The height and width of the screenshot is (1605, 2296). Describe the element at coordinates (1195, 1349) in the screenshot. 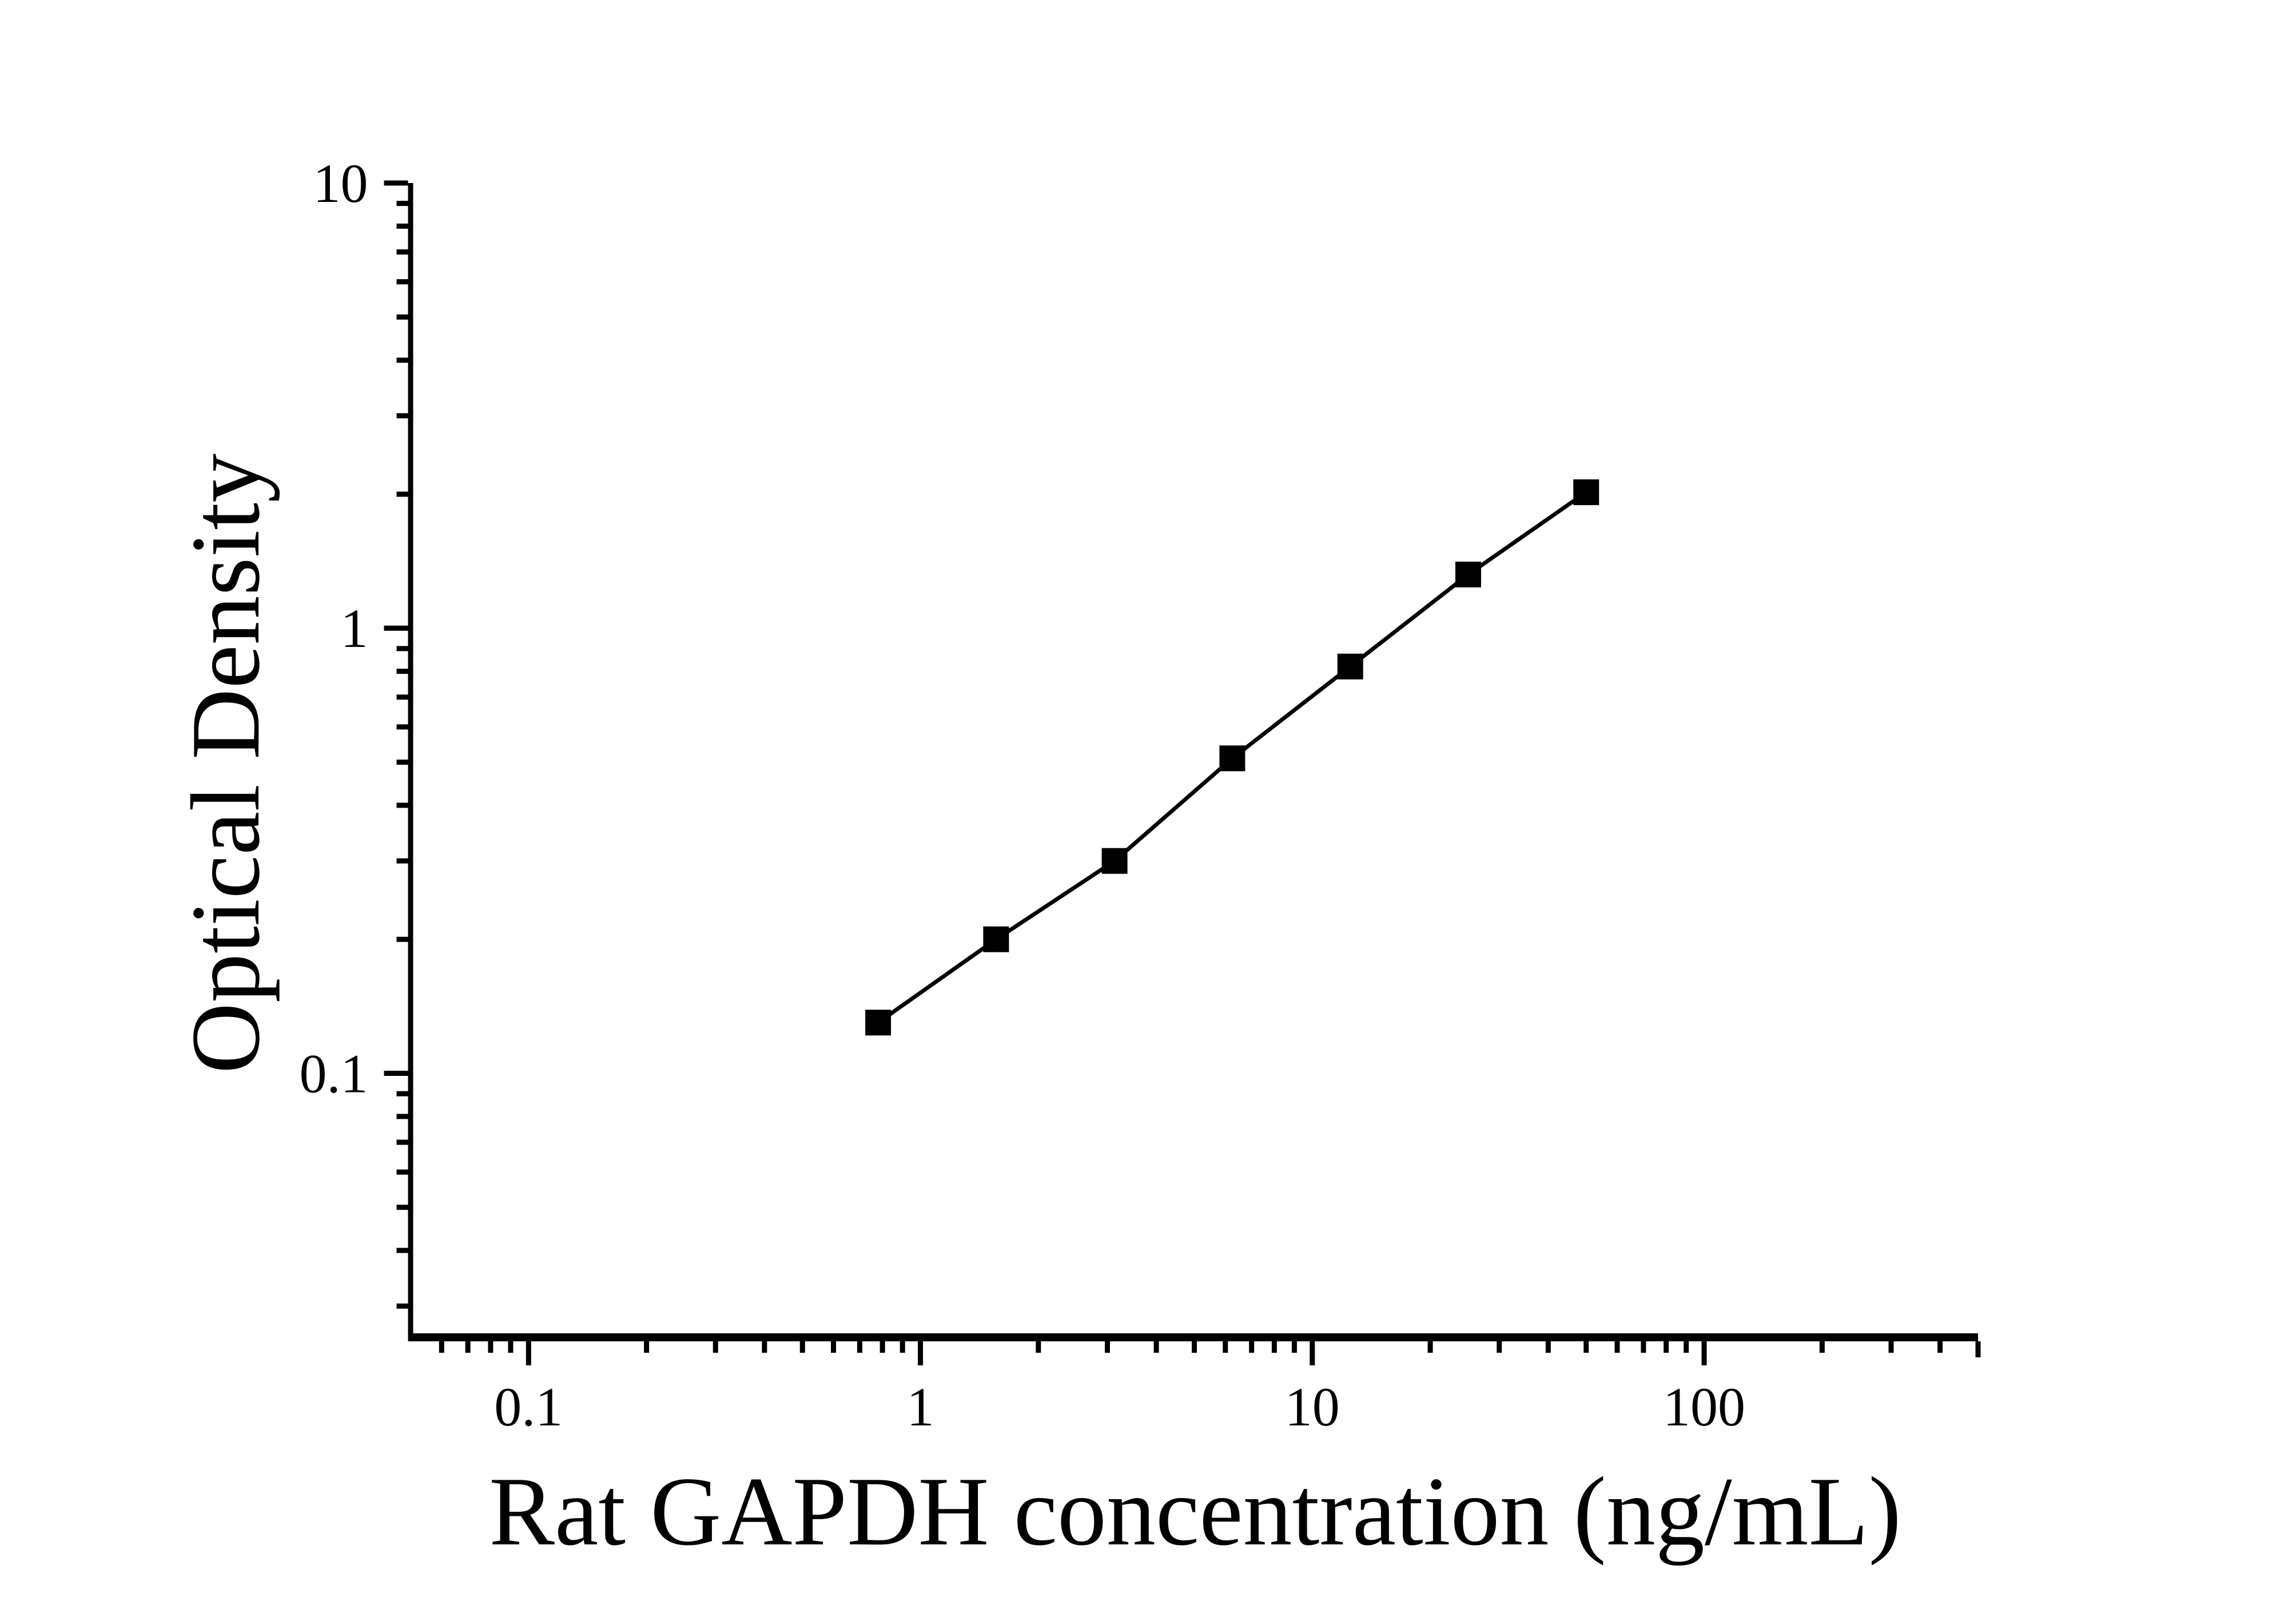

I see `x-axis` at that location.